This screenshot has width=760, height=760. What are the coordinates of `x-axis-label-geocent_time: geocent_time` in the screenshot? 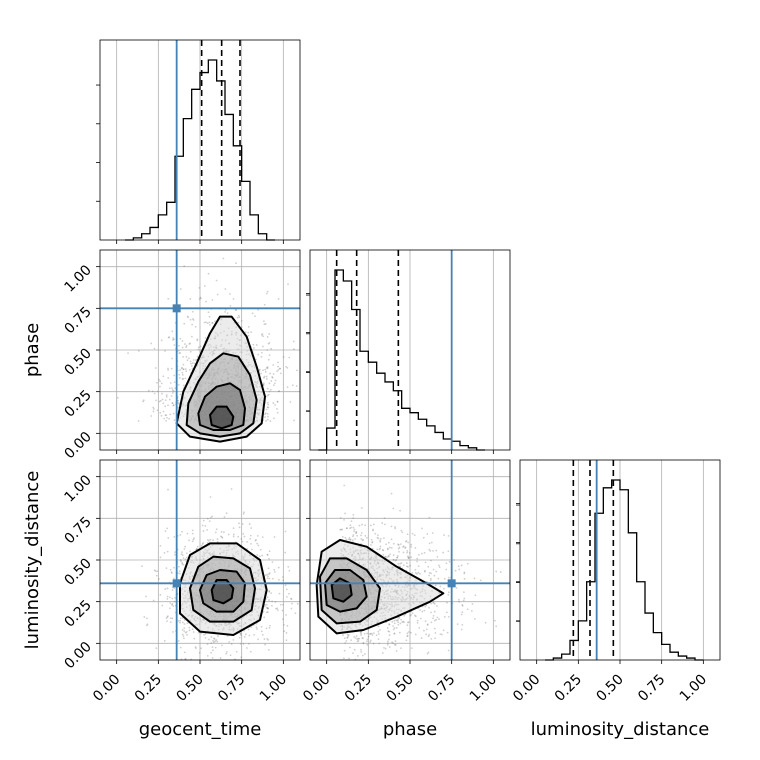 It's located at (200, 729).